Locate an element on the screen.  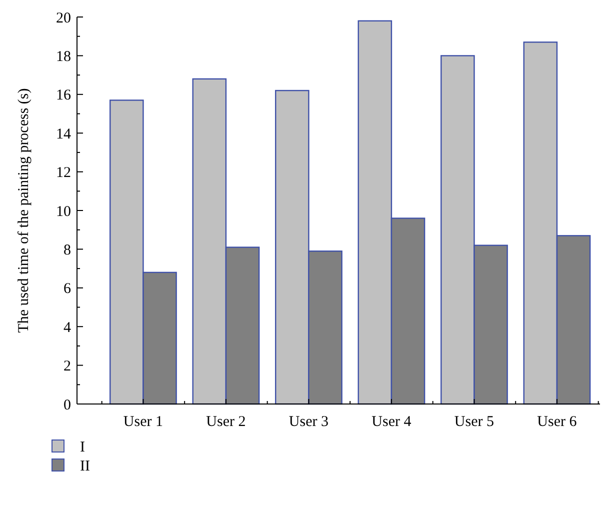
y-tick-label: 0 is located at coordinates (67, 405).